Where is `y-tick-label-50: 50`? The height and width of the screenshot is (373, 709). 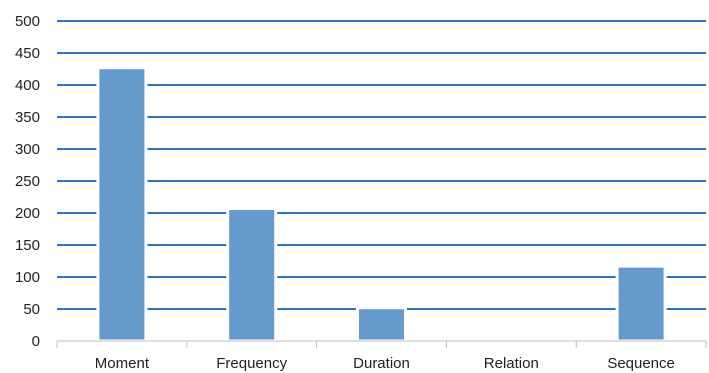 y-tick-label-50: 50 is located at coordinates (31, 309).